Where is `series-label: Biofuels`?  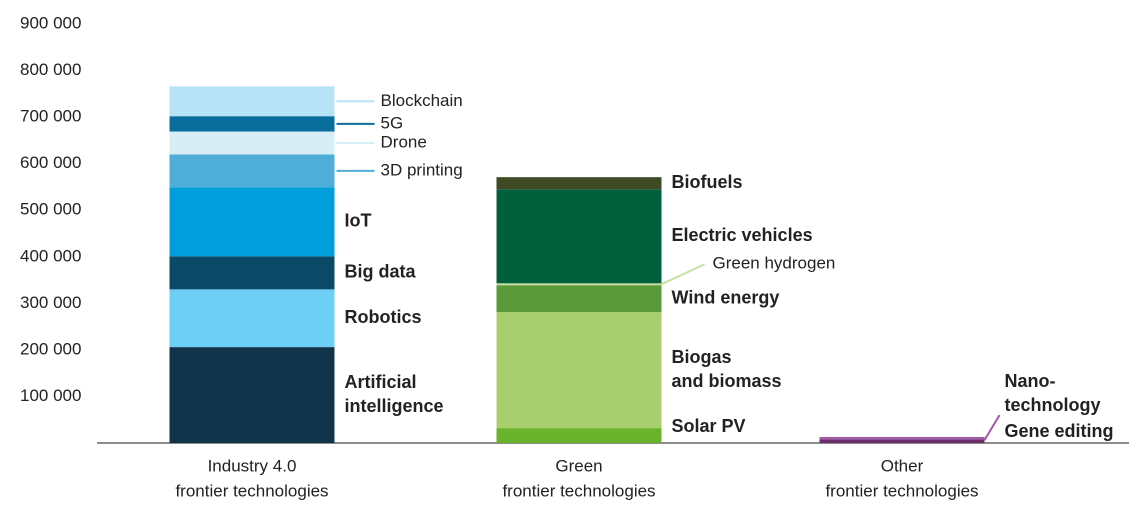 series-label: Biofuels is located at coordinates (707, 182).